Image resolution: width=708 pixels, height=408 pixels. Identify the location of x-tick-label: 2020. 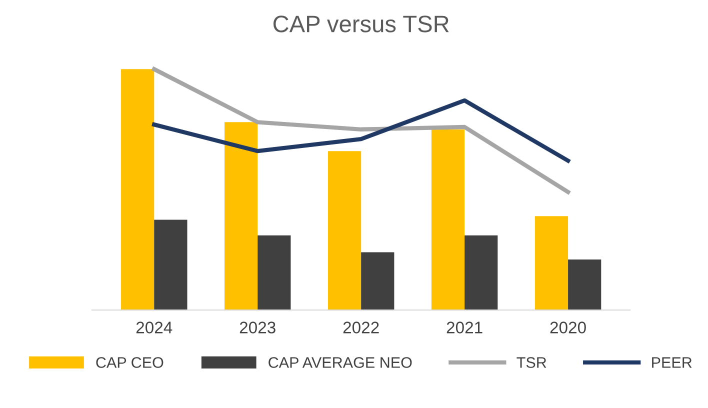
(568, 328).